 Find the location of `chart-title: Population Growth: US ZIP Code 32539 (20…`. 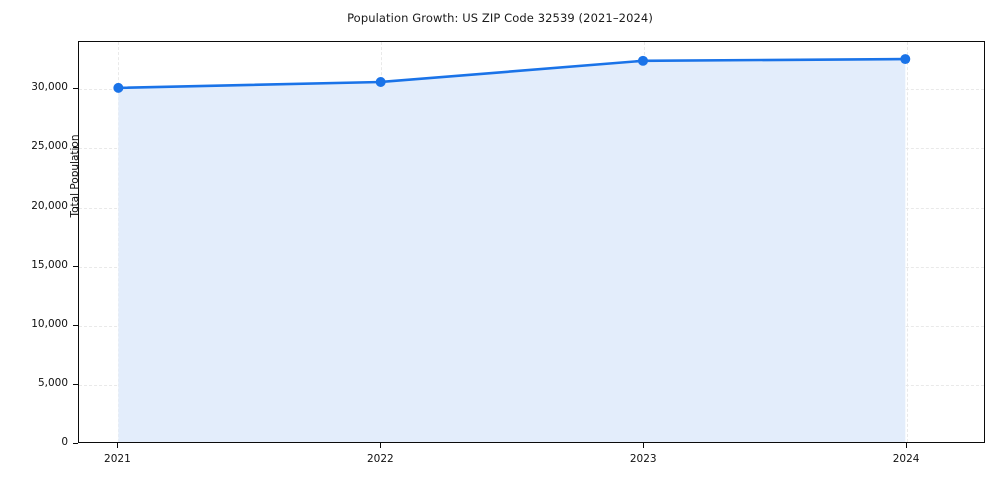

chart-title: Population Growth: US ZIP Code 32539 (20… is located at coordinates (500, 18).